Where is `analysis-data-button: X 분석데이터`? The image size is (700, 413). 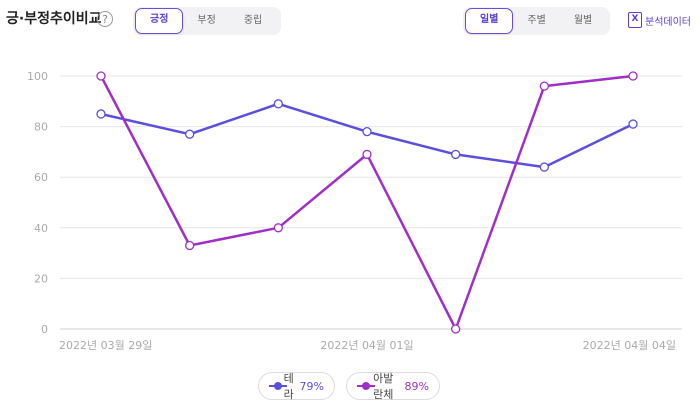
analysis-data-button: X 분석데이터 is located at coordinates (659, 20).